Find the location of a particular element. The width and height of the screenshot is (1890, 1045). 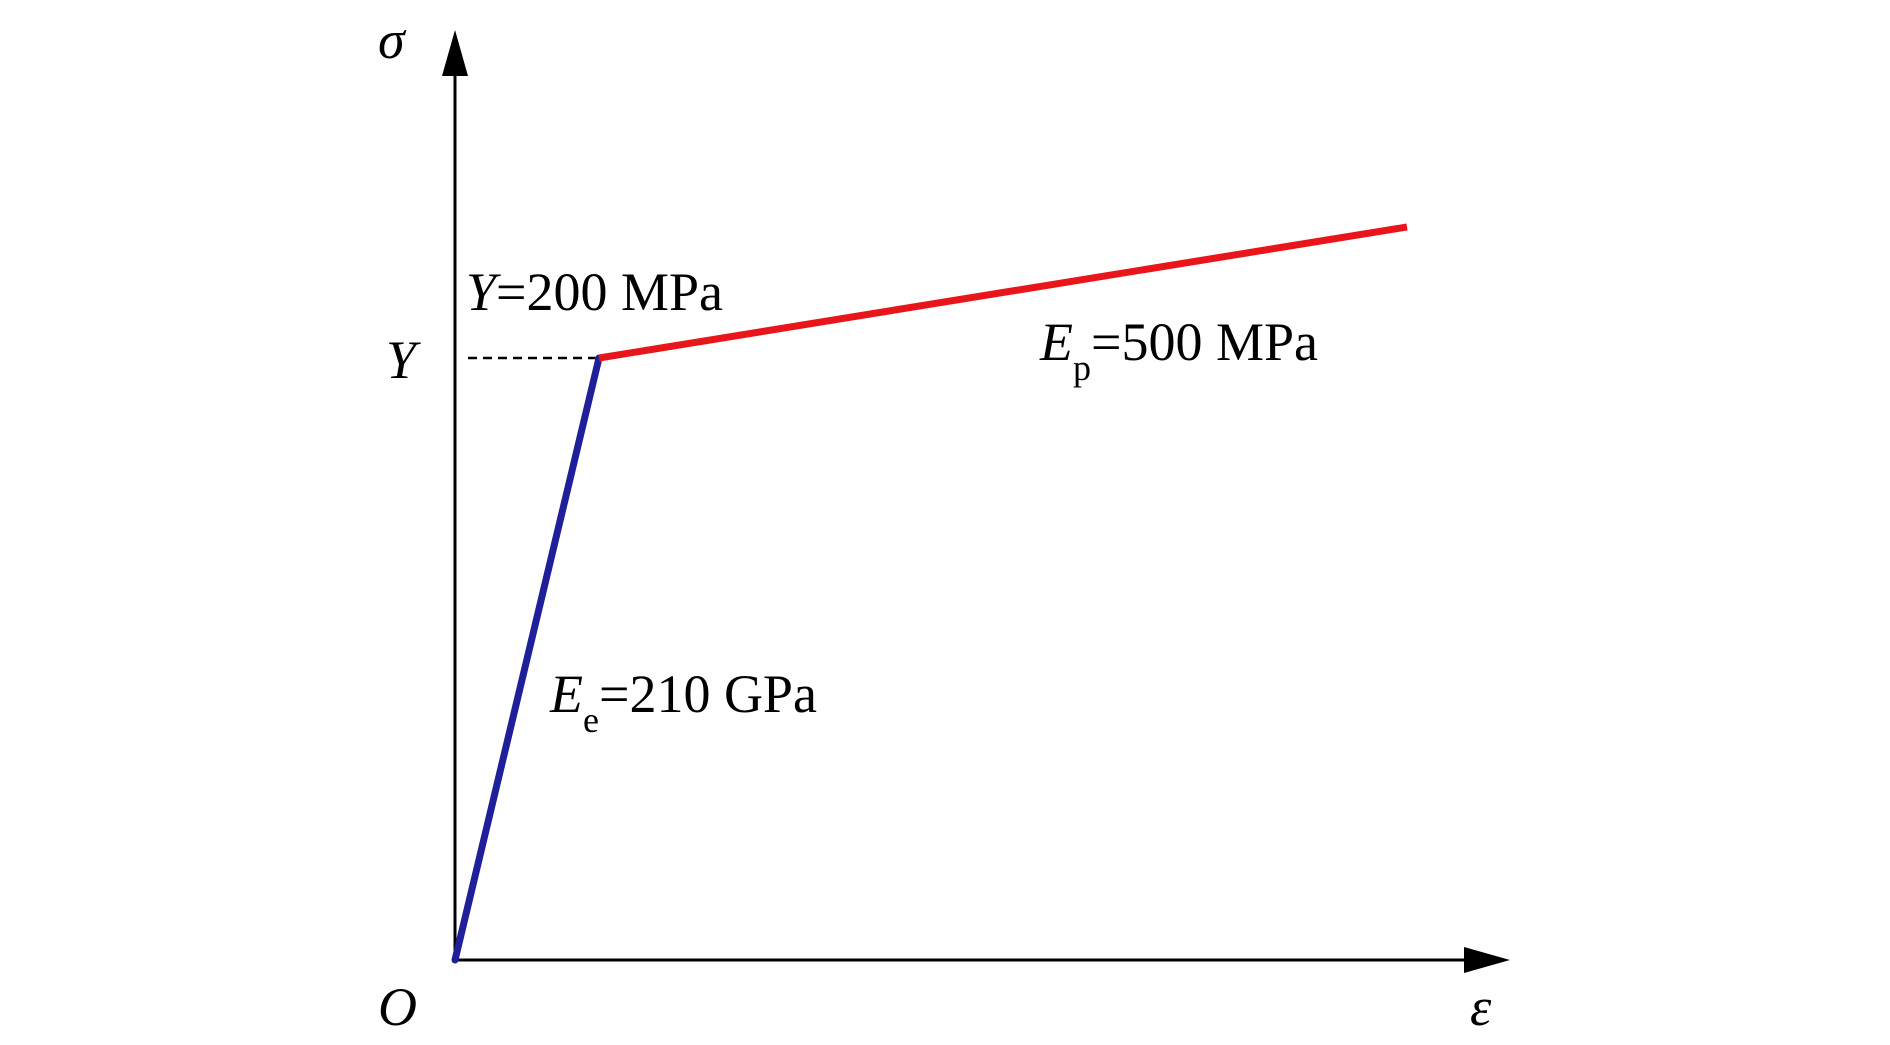

x-axis-arrowhead is located at coordinates (1487, 960).